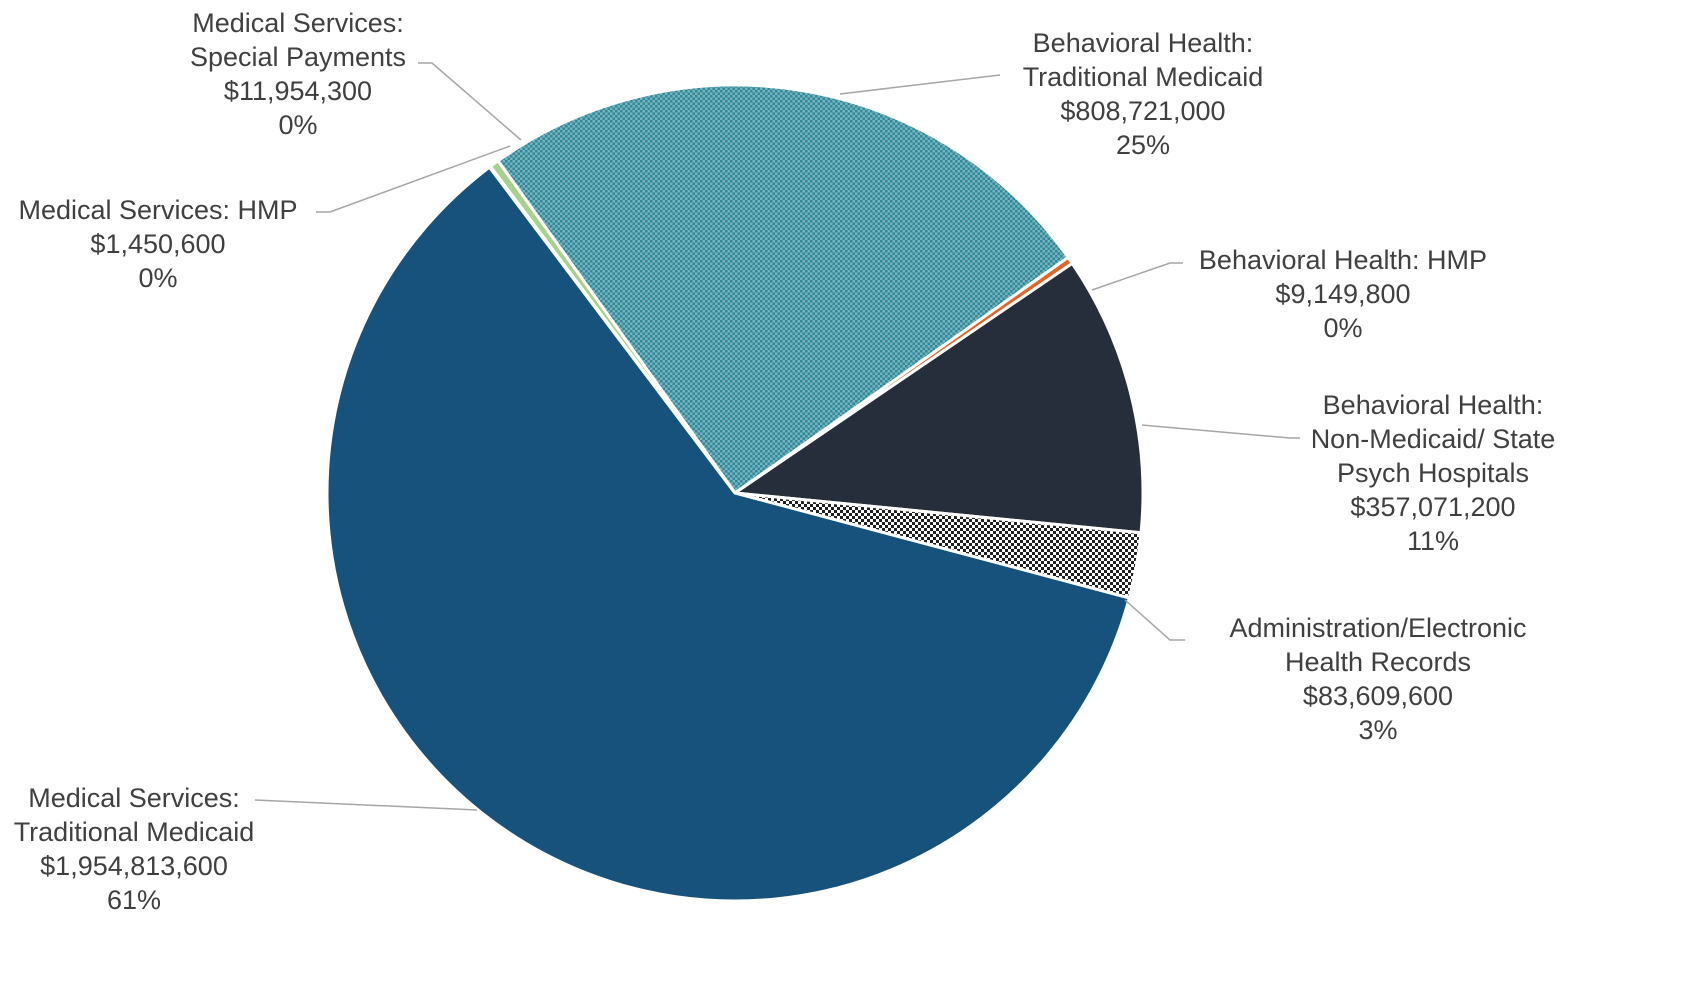 The width and height of the screenshot is (1699, 985). I want to click on leader-line-medical-services-traditional-medicaid, so click(366, 805).